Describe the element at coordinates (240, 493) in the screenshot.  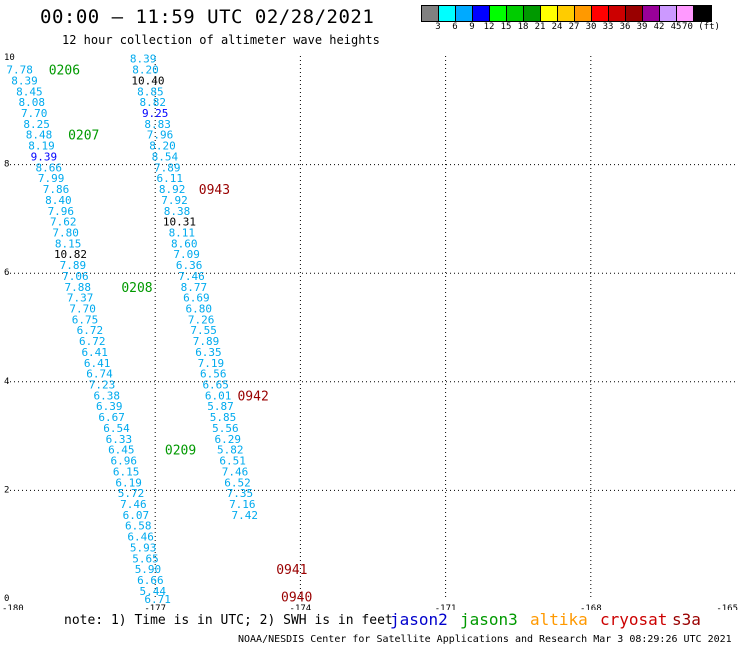
I see `data-label: 7.35` at that location.